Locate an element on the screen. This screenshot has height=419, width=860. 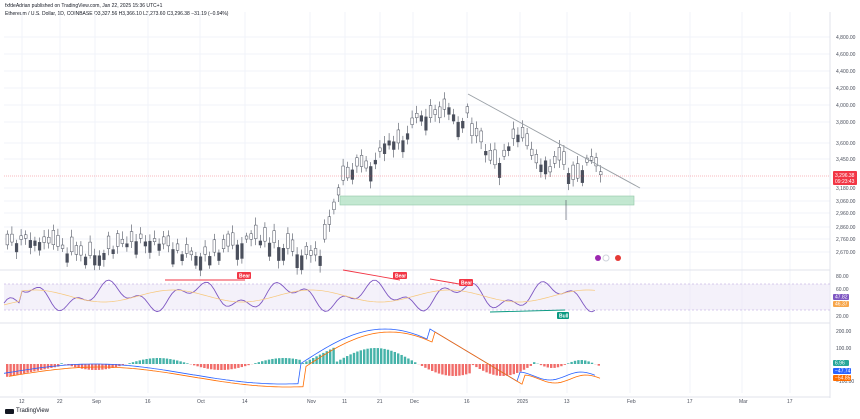
tradingview-logo: TradingView is located at coordinates (27, 411).